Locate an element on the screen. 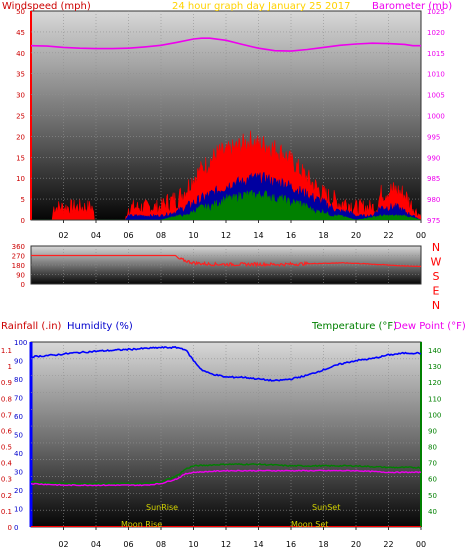 The height and width of the screenshot is (555, 466). humidity-tick-label: 80 is located at coordinates (18, 380).